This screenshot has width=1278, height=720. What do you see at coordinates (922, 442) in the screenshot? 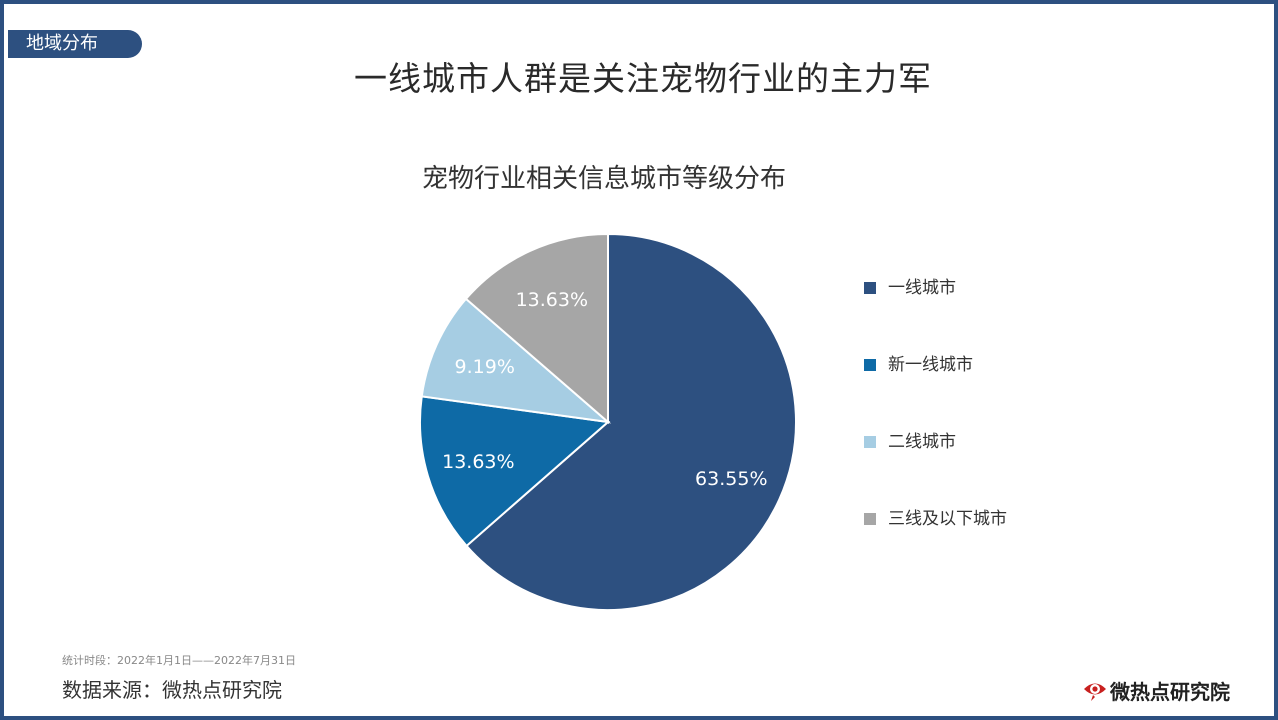
I see `legend-label-2: 二线城市` at bounding box center [922, 442].